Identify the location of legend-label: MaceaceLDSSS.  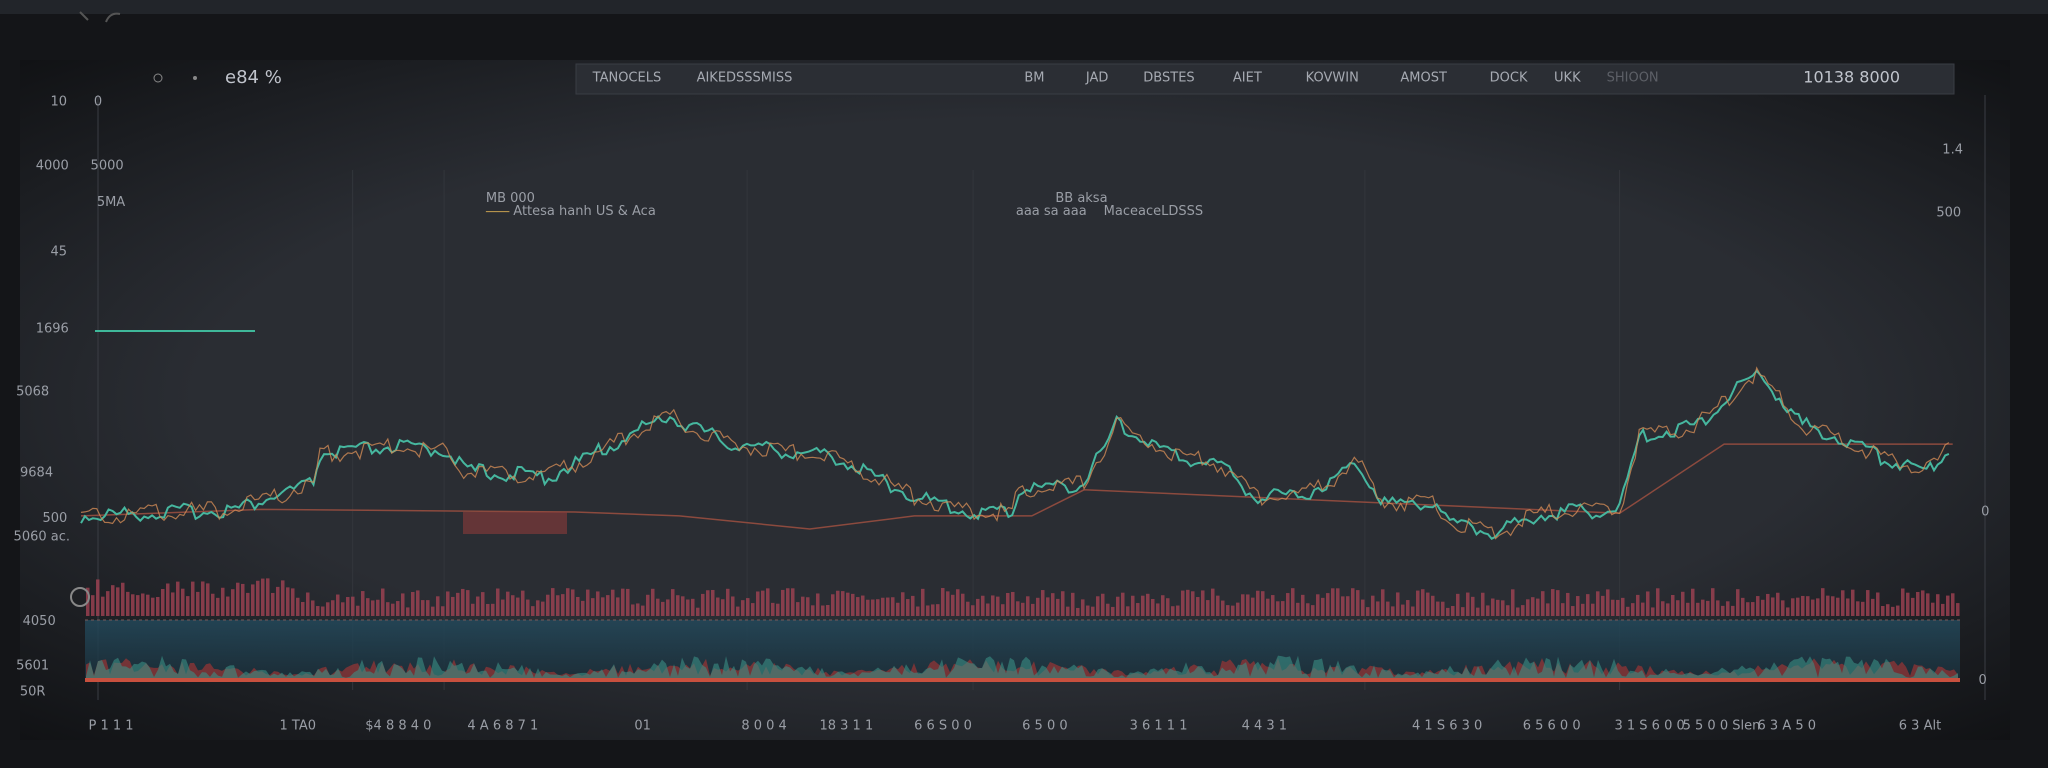
(1153, 211).